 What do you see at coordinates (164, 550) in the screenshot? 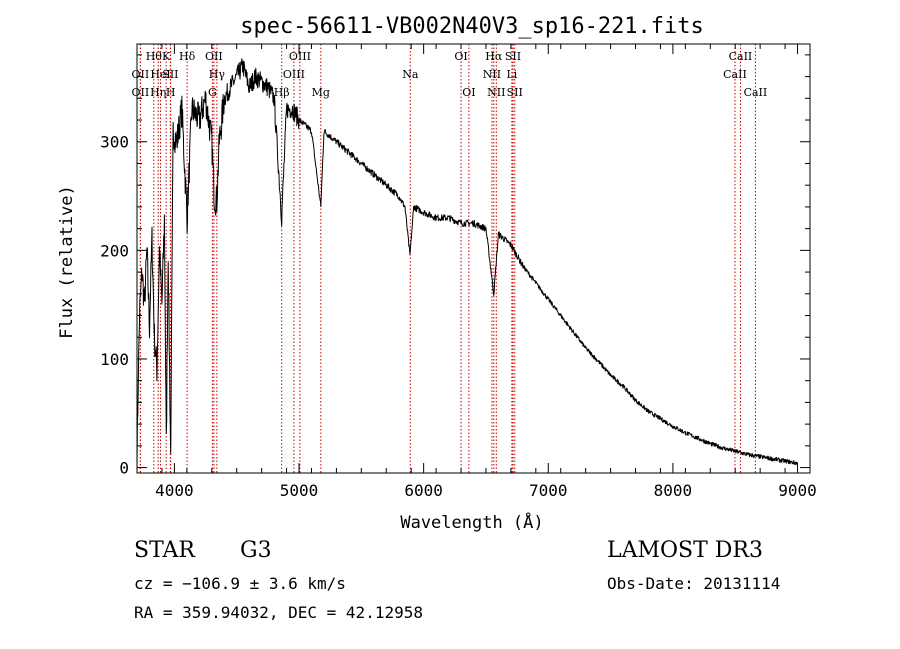
I see `object-class: STAR` at bounding box center [164, 550].